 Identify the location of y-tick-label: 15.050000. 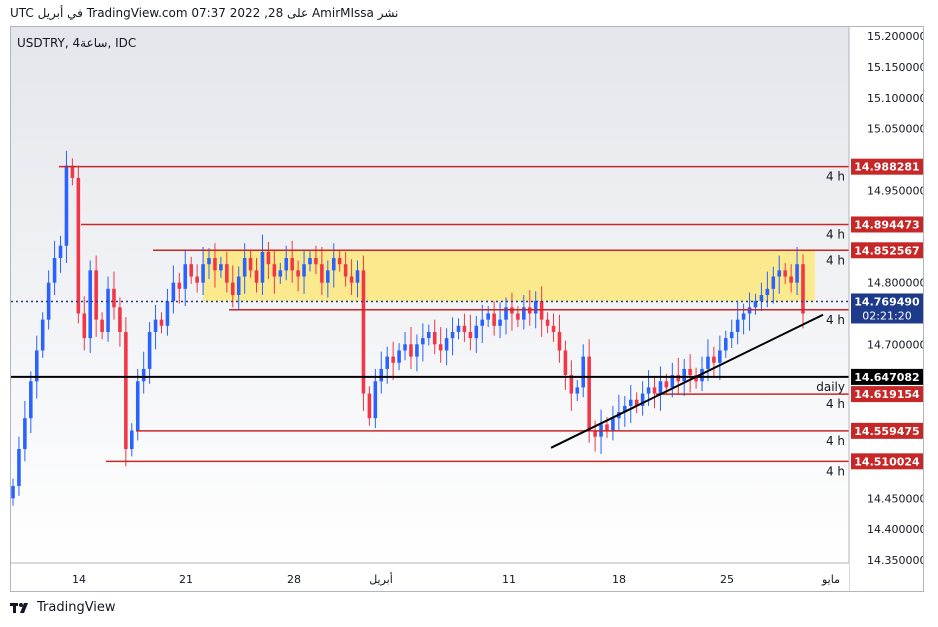
(895, 129).